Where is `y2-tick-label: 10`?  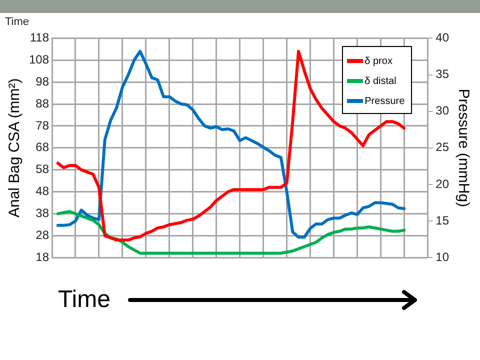
y2-tick-label: 10 is located at coordinates (443, 257).